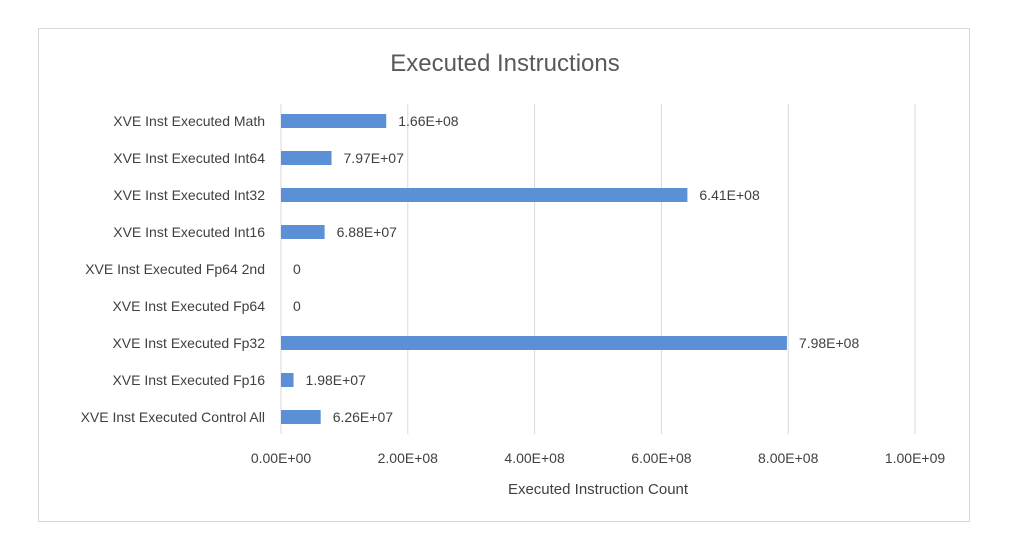  I want to click on data-label: 7.97E+07, so click(374, 158).